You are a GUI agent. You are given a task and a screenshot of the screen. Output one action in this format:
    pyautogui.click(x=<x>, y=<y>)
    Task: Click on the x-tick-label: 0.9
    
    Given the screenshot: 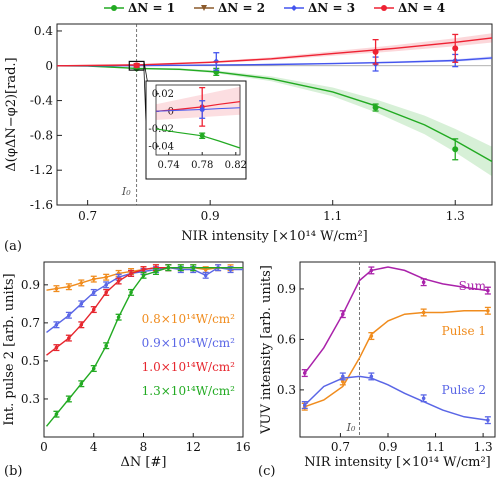 What is the action you would take?
    pyautogui.click(x=387, y=447)
    